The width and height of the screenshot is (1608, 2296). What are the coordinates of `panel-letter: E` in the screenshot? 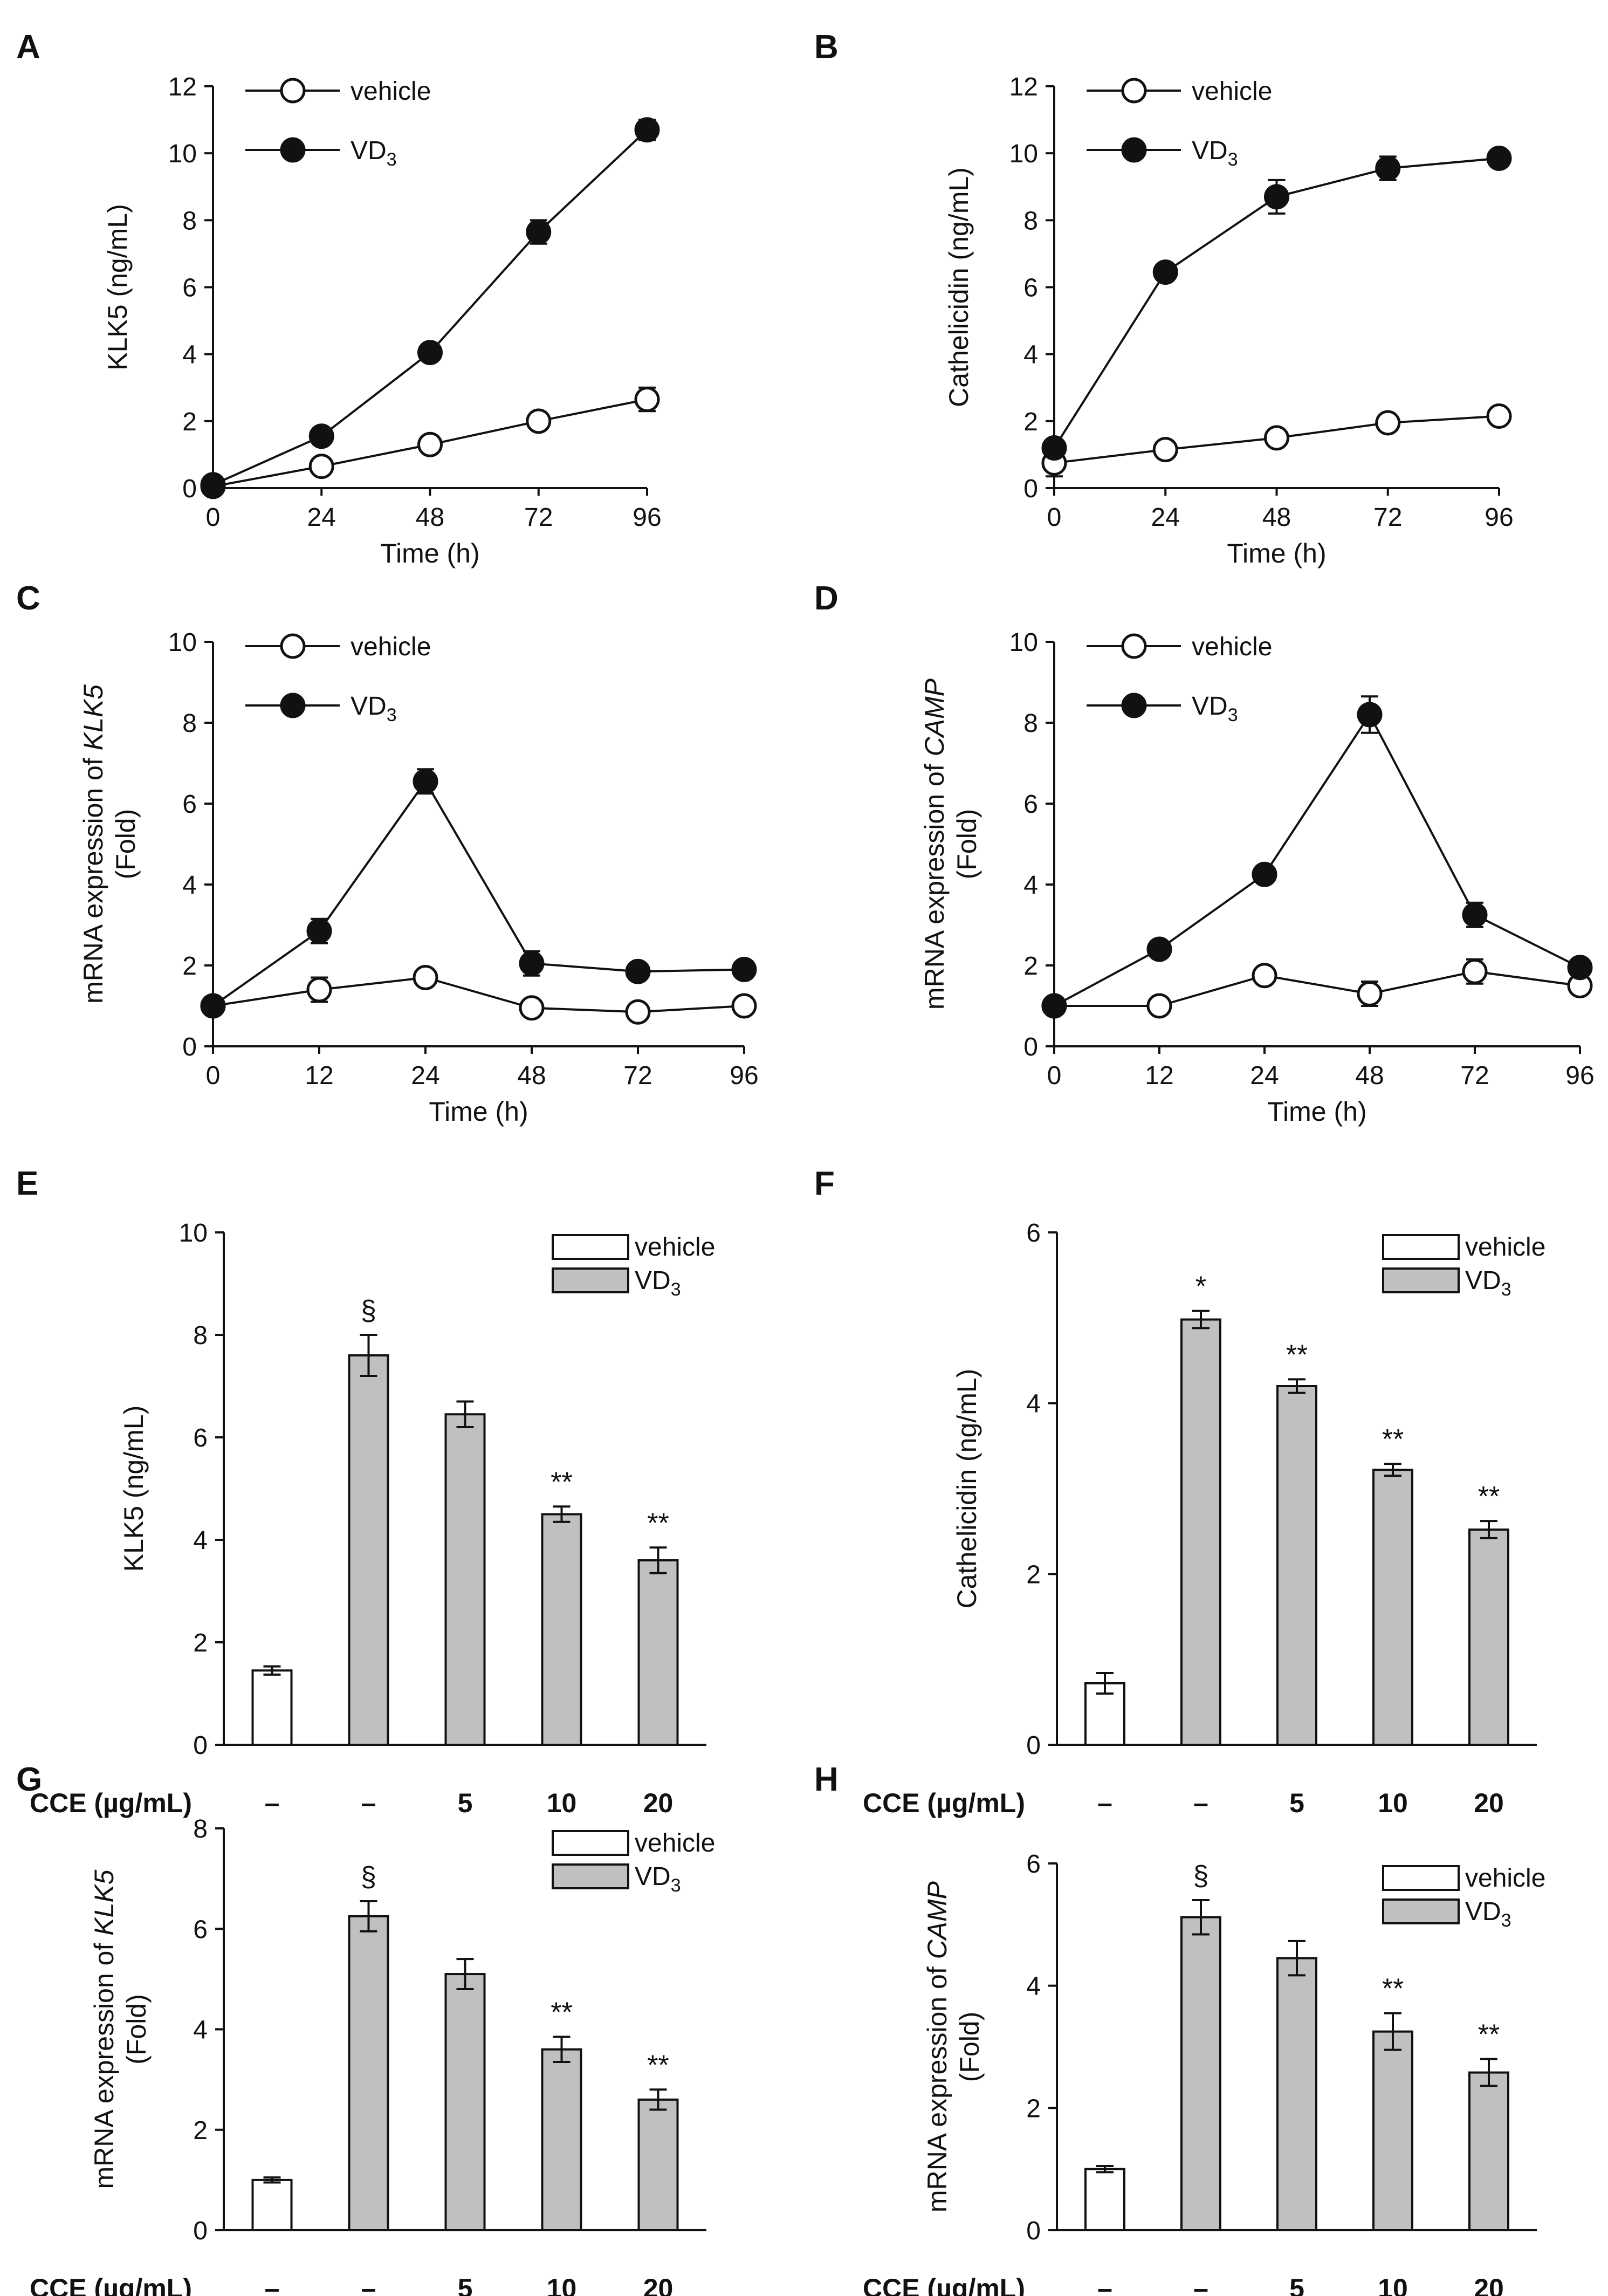 It's located at (27, 1183).